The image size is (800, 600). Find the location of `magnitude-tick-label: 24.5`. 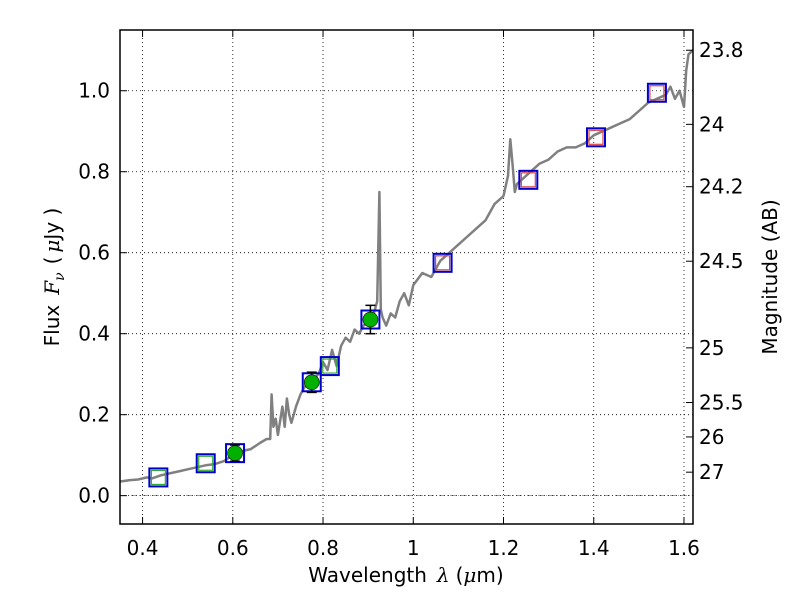

magnitude-tick-label: 24.5 is located at coordinates (721, 261).